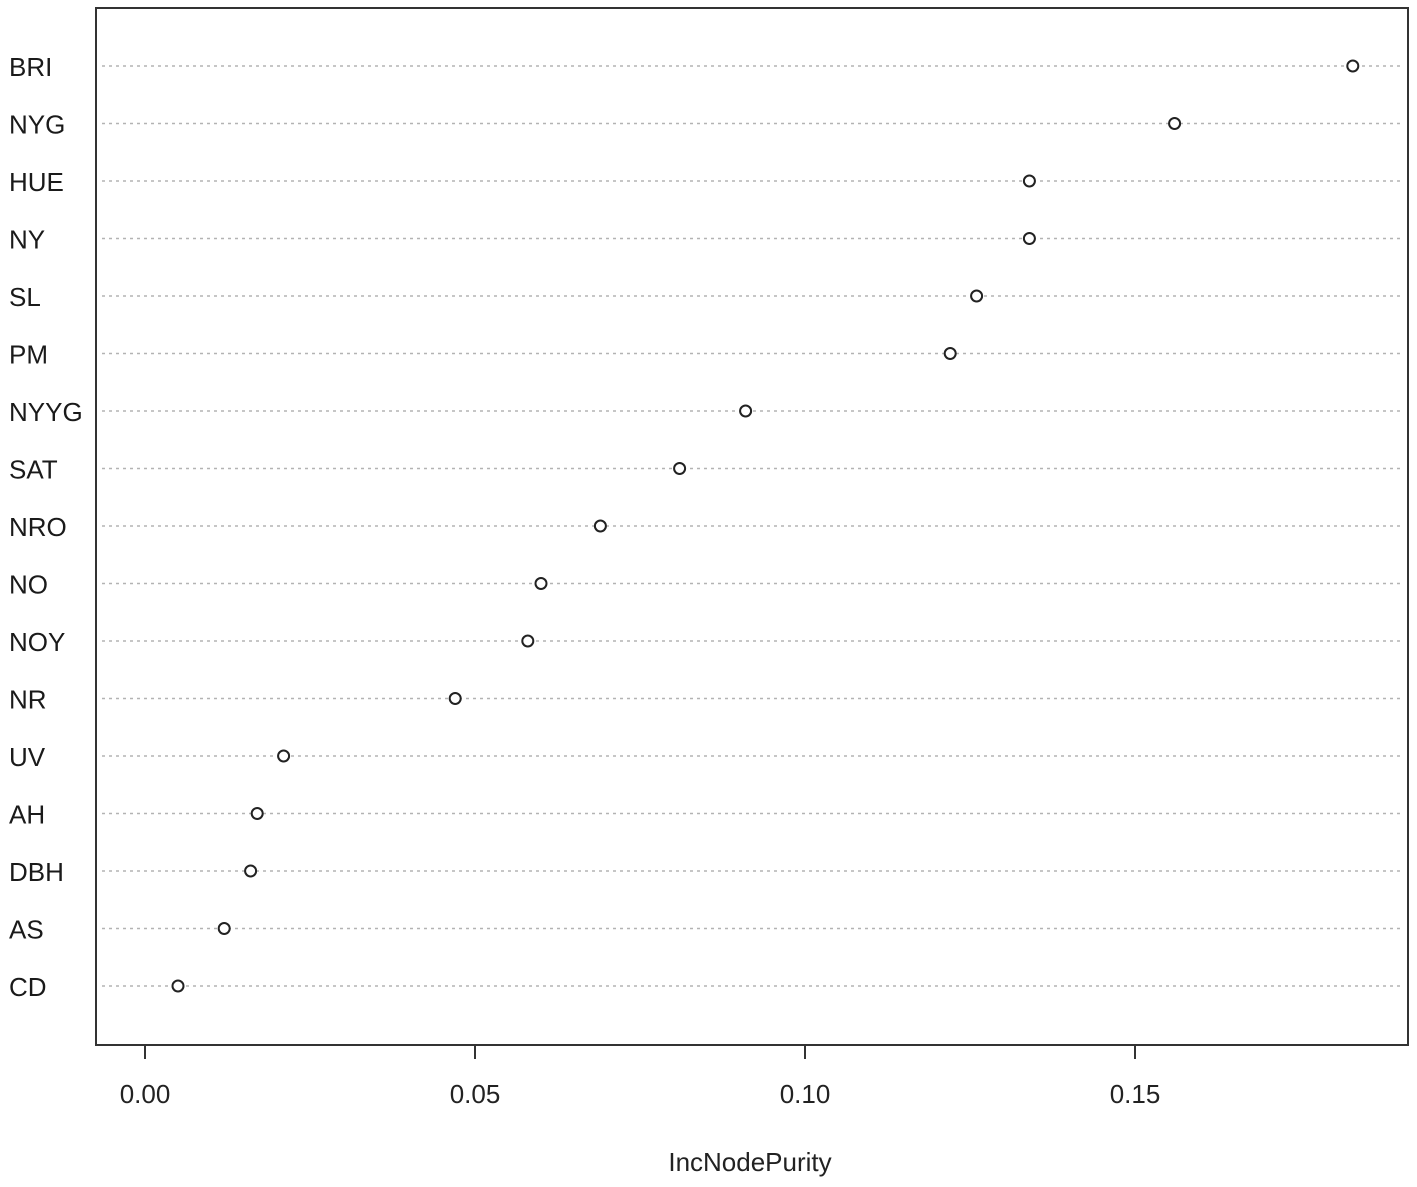  What do you see at coordinates (455, 698) in the screenshot?
I see `data-point-nr` at bounding box center [455, 698].